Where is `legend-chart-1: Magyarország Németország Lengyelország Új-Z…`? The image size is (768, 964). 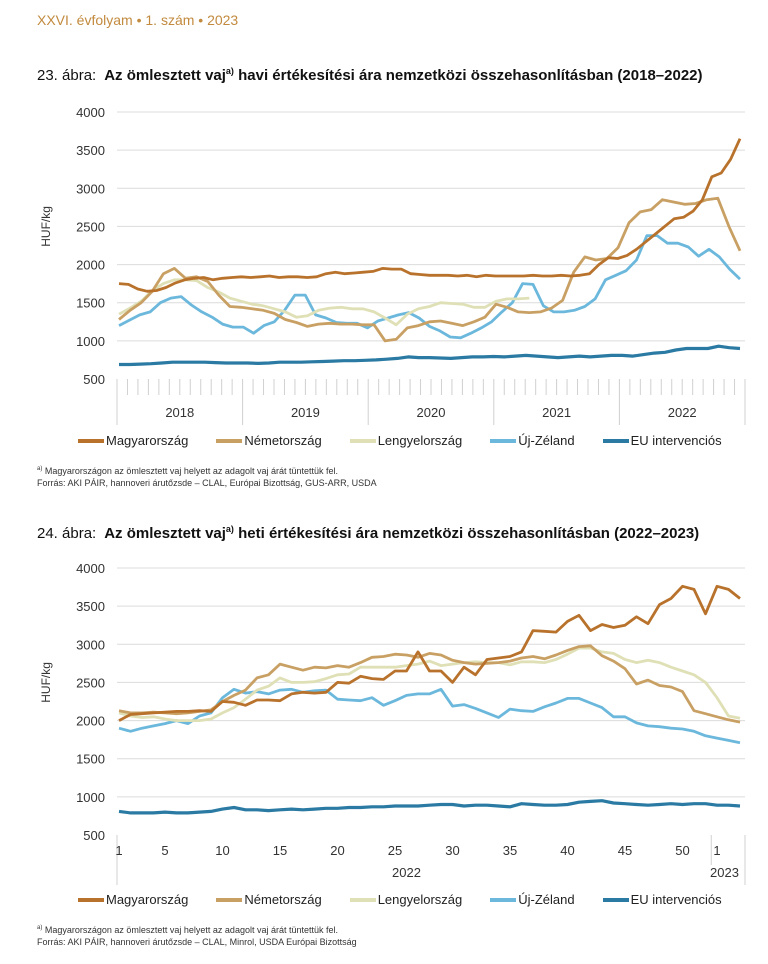 legend-chart-1: Magyarország Németország Lengyelország Új-Z… is located at coordinates (414, 440).